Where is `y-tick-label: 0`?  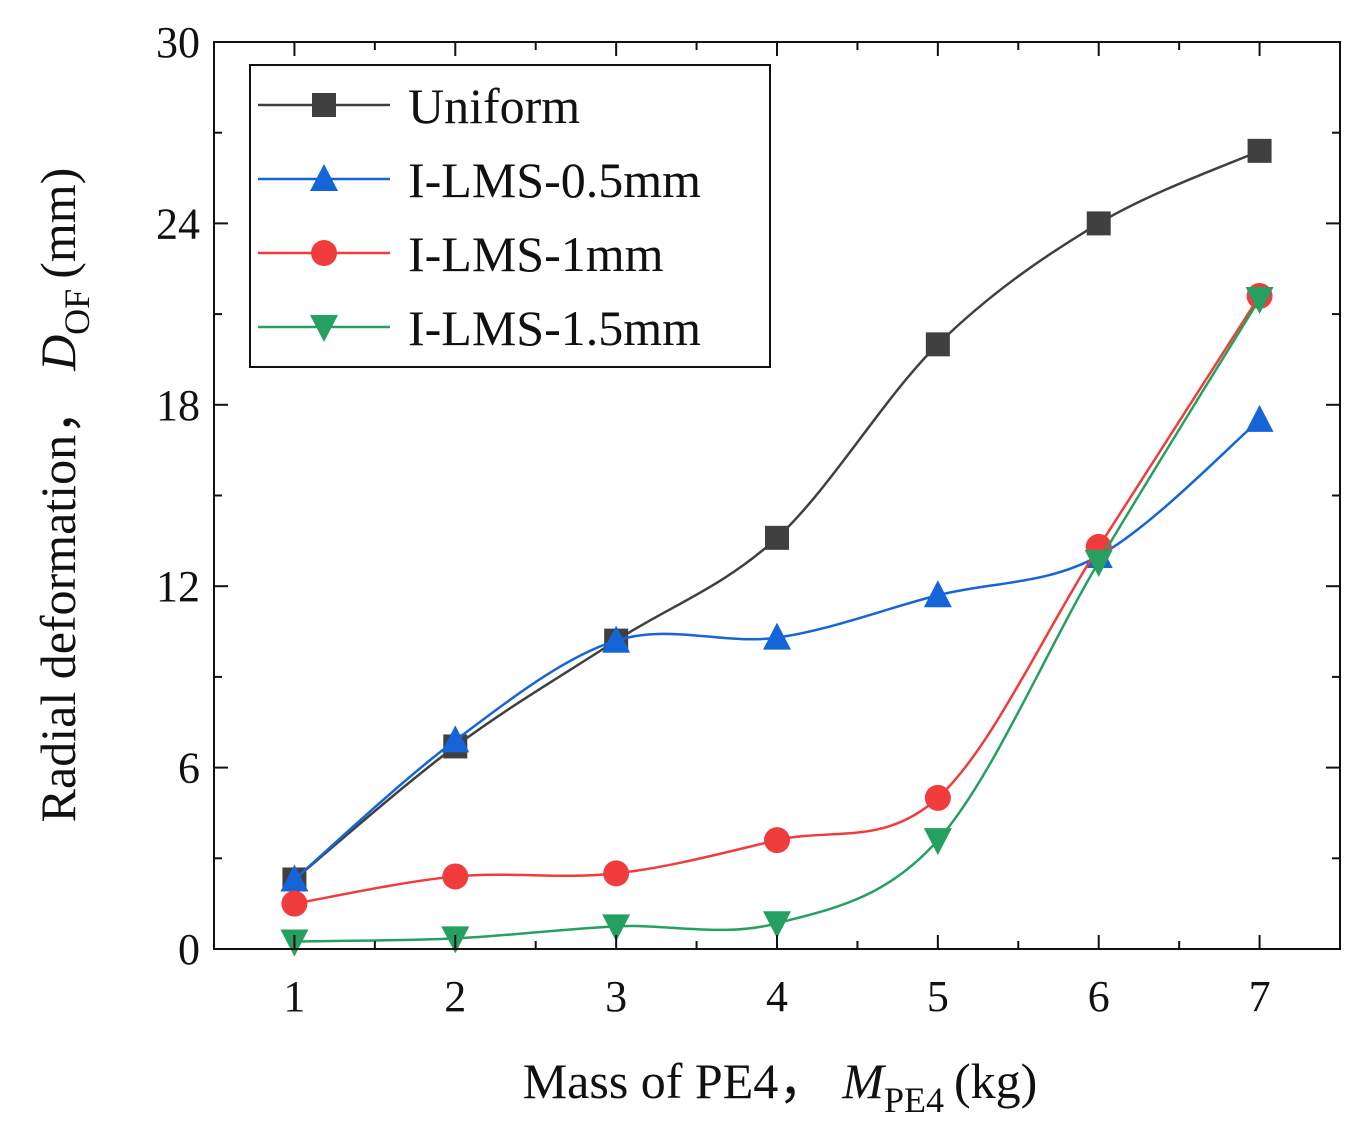 y-tick-label: 0 is located at coordinates (189, 949).